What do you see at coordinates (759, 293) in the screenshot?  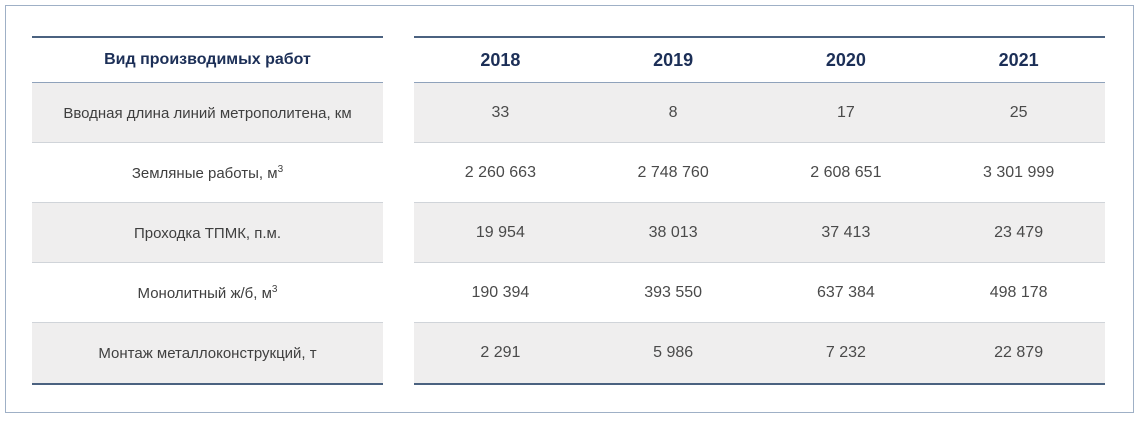 I see `table-row: 190 394 393 550 637 384 498 178` at bounding box center [759, 293].